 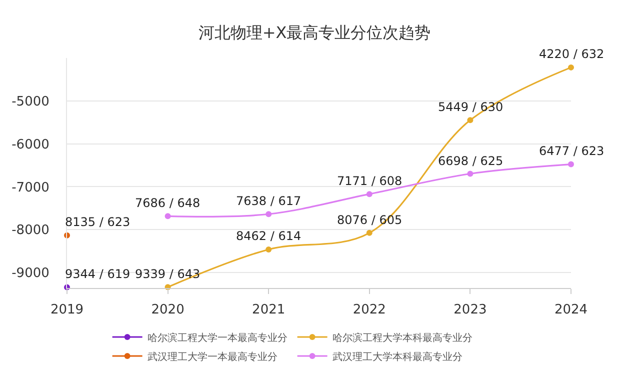 I want to click on y-tick-label: -7000, so click(x=31, y=188).